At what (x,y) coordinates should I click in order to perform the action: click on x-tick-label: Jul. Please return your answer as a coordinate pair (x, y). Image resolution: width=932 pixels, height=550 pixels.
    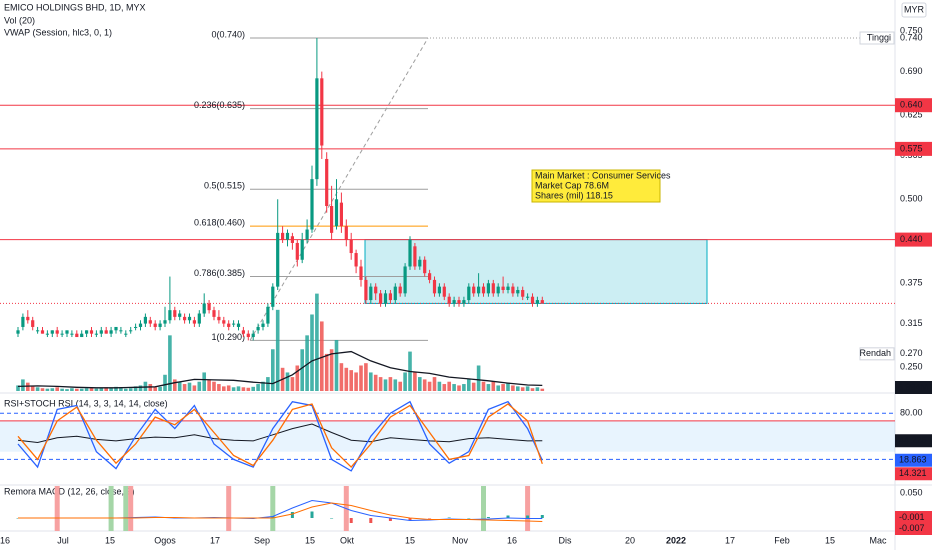
    Looking at the image, I should click on (63, 540).